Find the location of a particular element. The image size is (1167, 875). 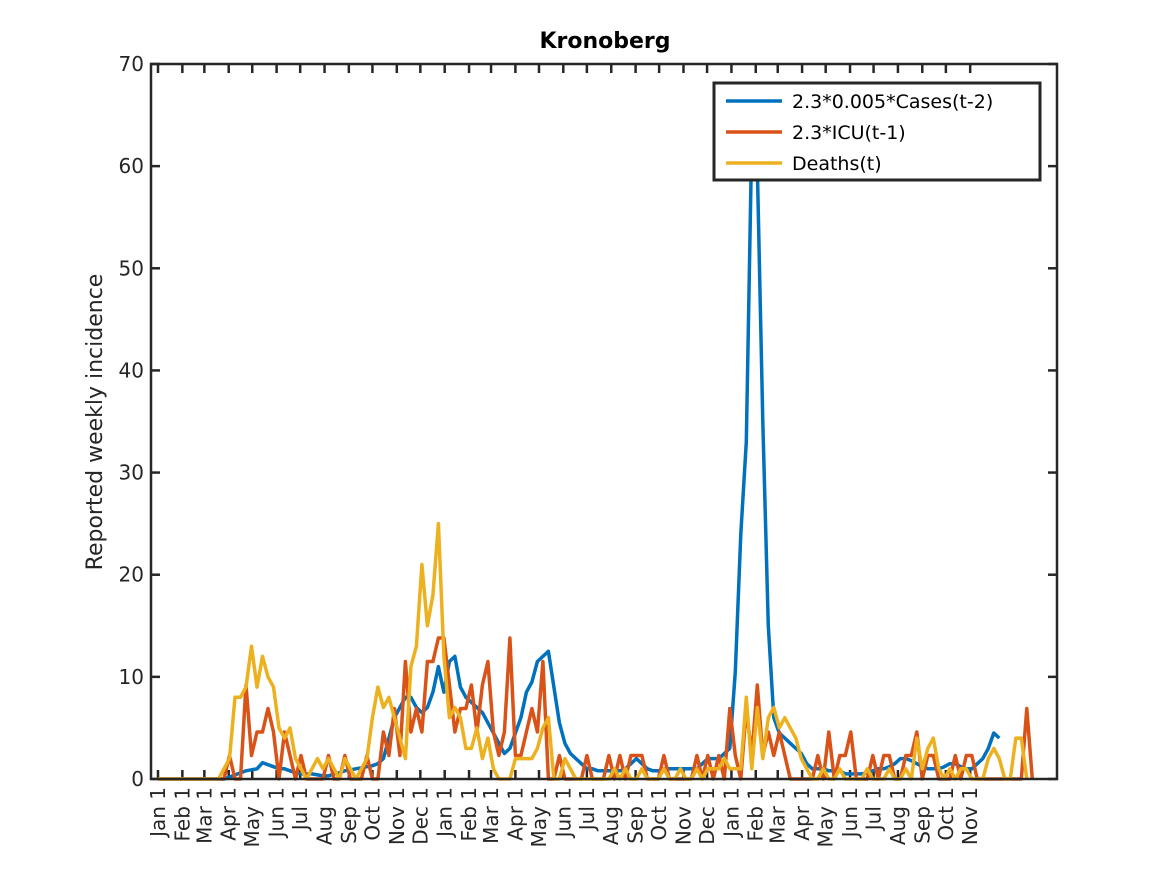

legend-label: Deaths(t) is located at coordinates (837, 164).